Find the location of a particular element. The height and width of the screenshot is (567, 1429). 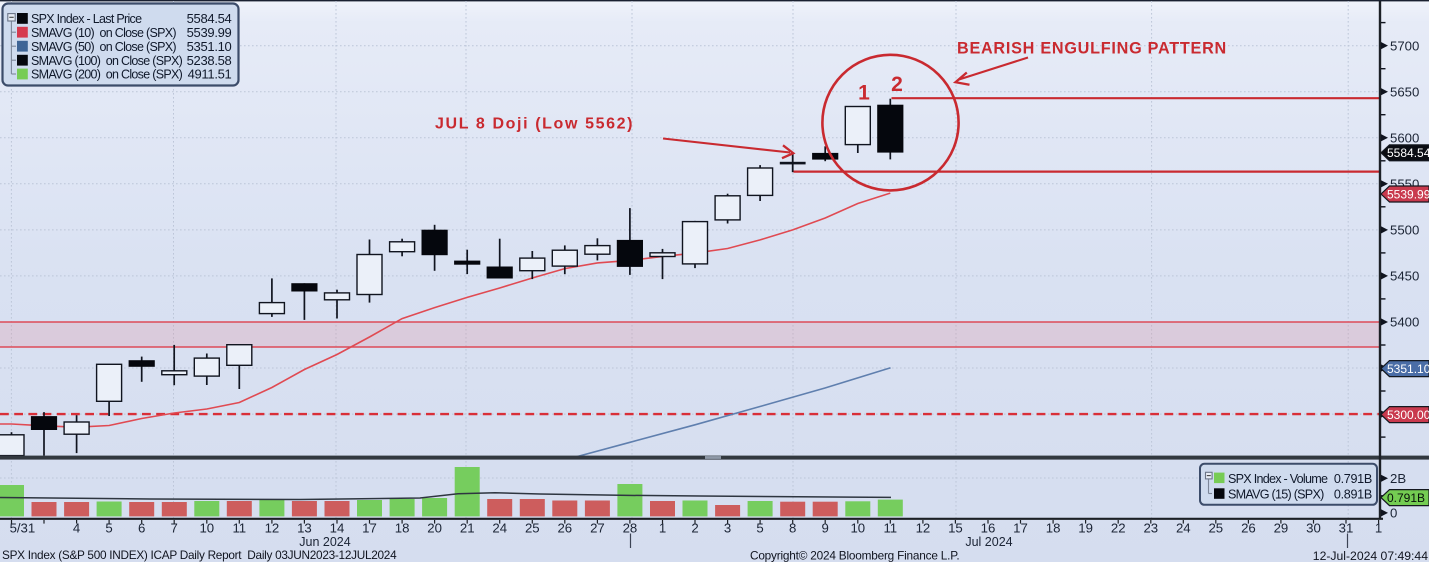

svg-text: 5500 is located at coordinates (1404, 230).